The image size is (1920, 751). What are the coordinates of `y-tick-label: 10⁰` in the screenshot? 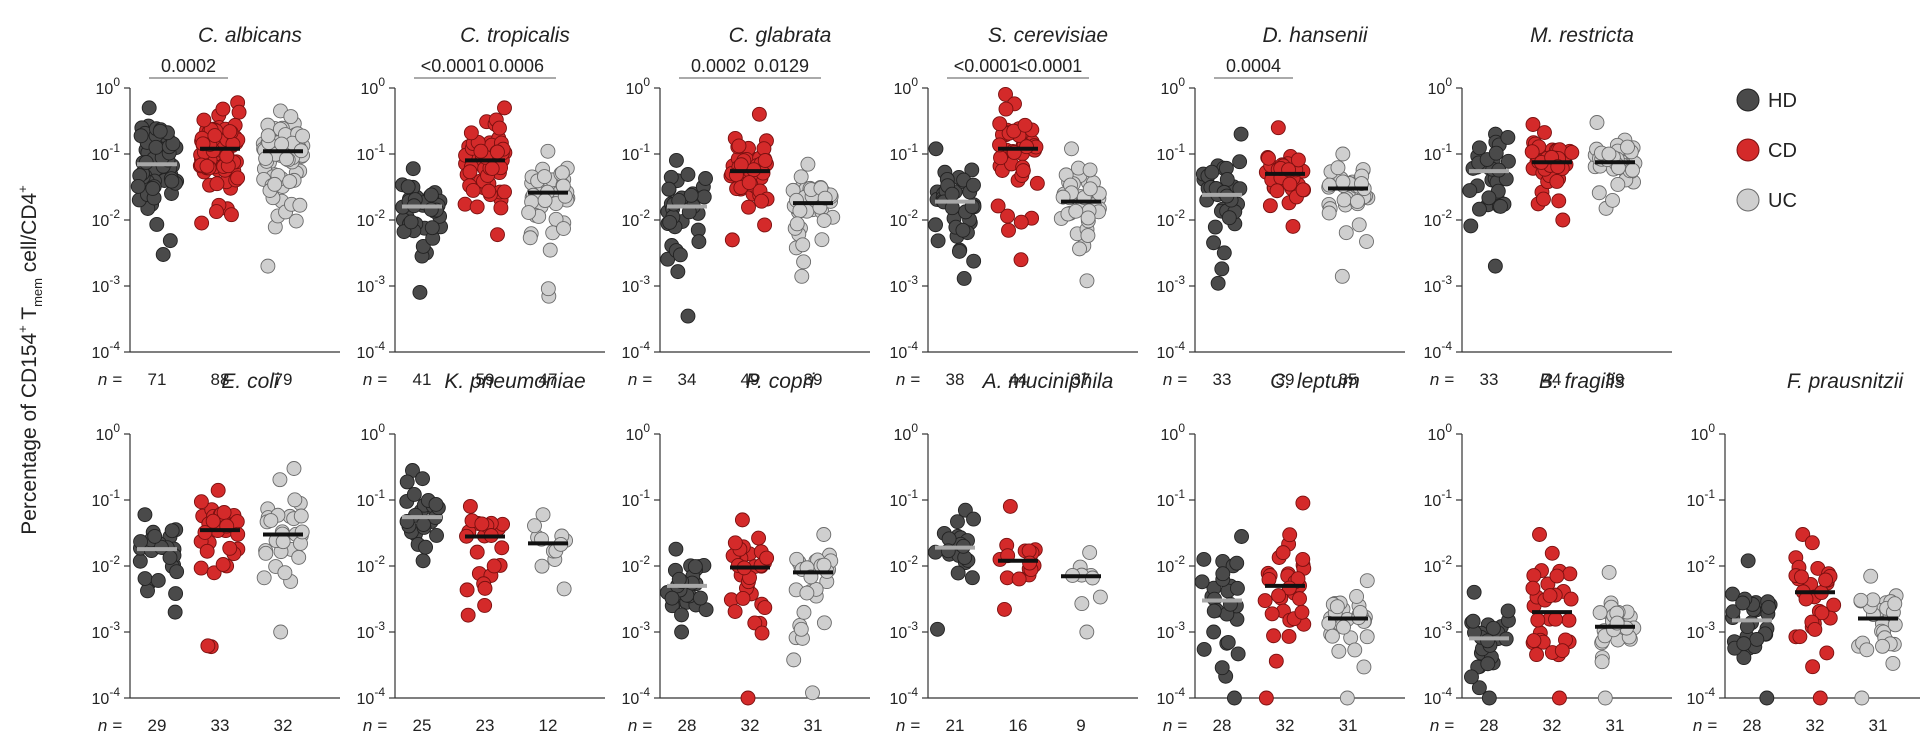 It's located at (373, 86).